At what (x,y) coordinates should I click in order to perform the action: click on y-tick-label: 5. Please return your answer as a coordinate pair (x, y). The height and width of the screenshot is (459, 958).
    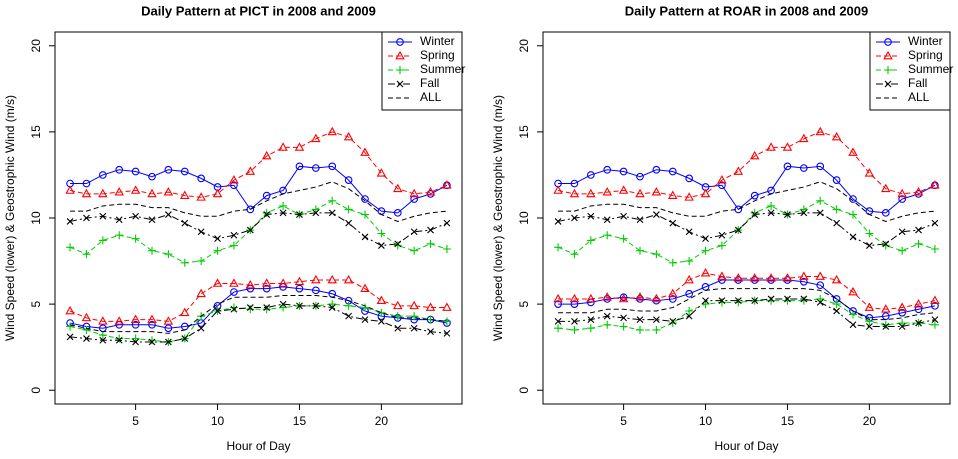
    Looking at the image, I should click on (524, 303).